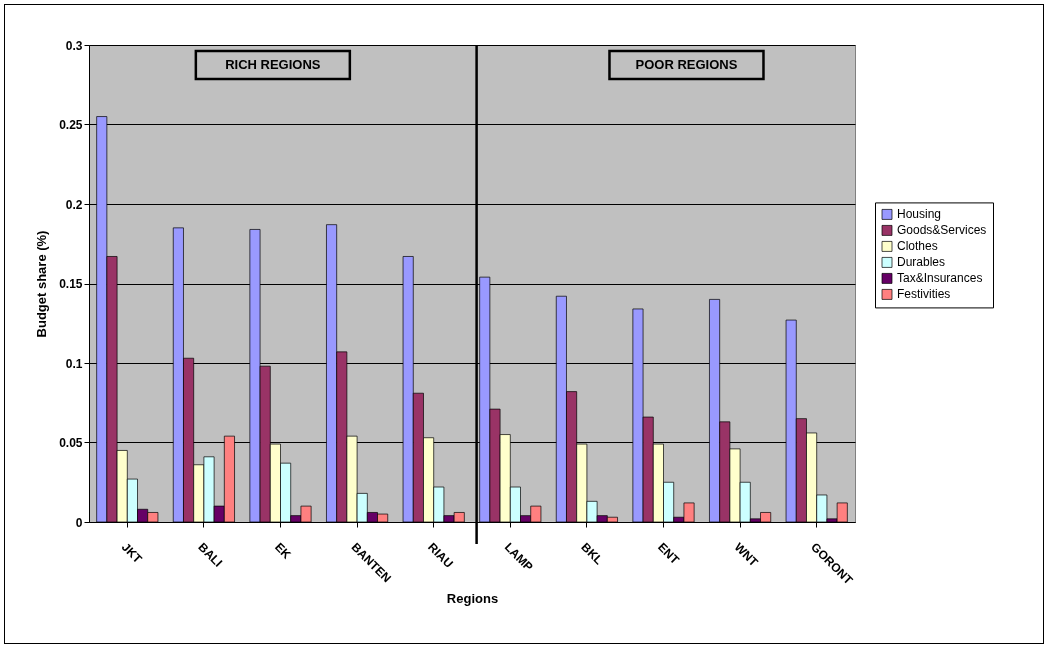 The height and width of the screenshot is (649, 1048). I want to click on legend-label: Housing, so click(919, 214).